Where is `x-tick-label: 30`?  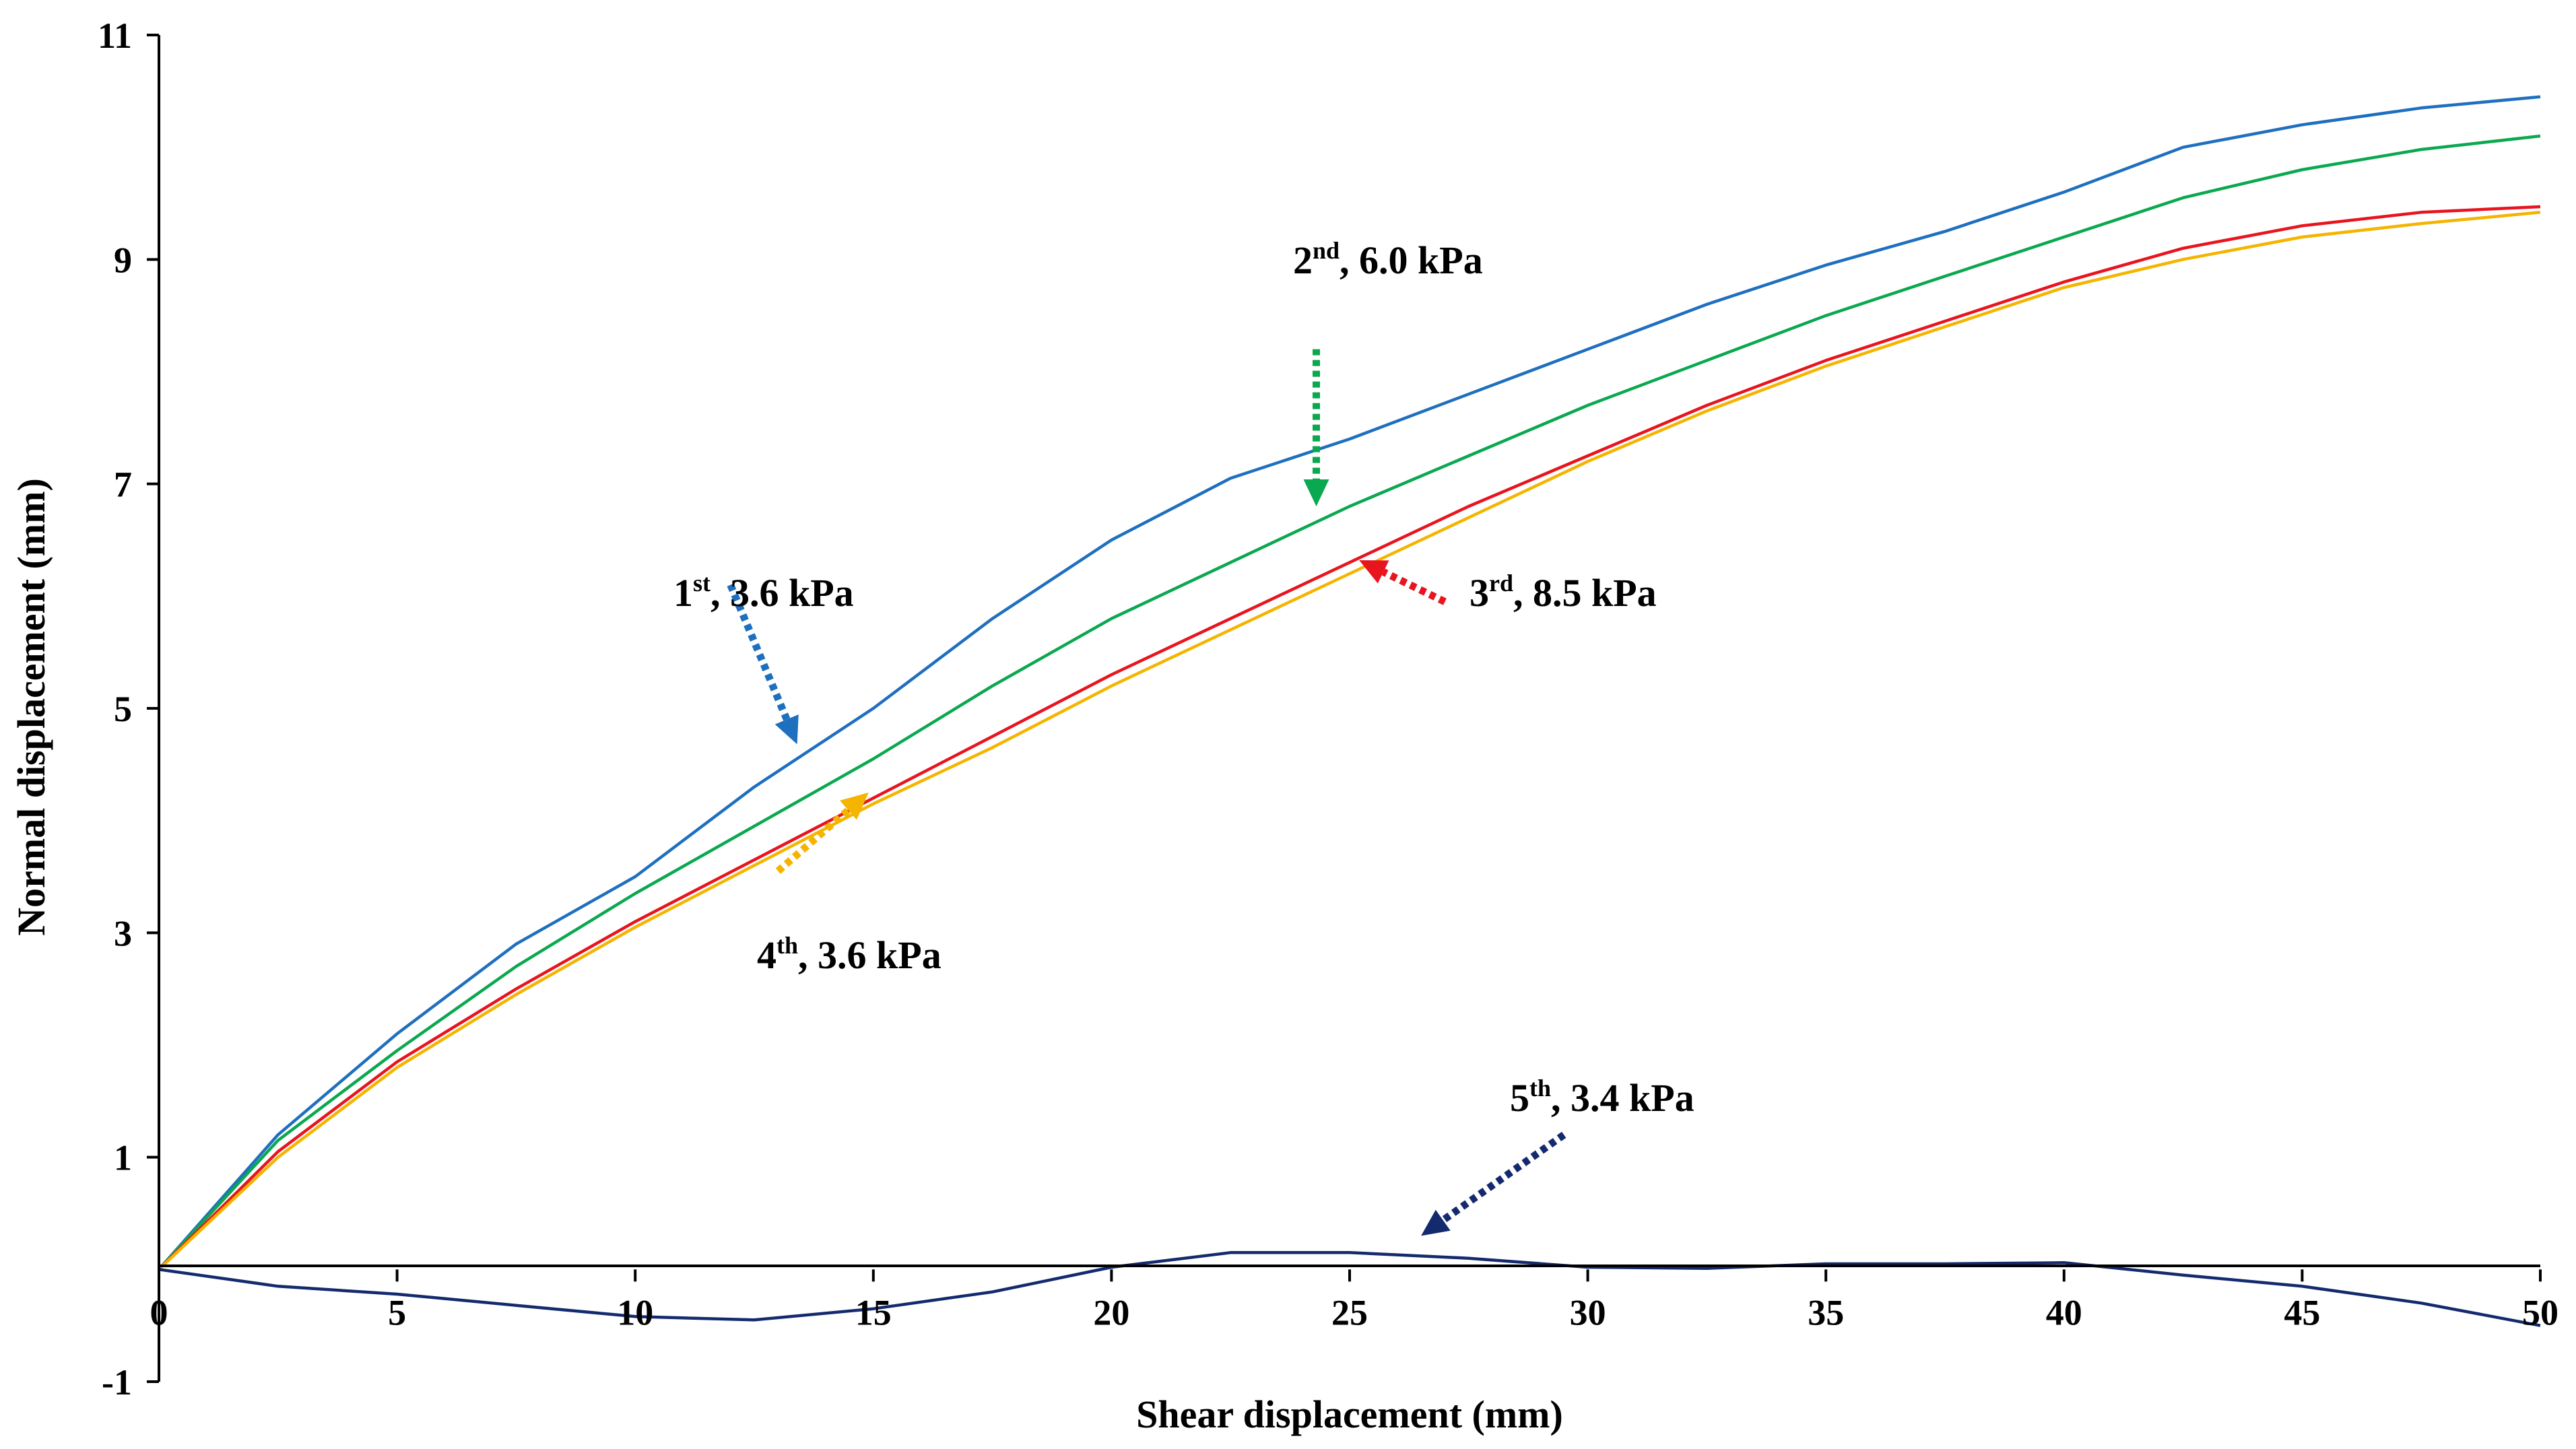
x-tick-label: 30 is located at coordinates (1588, 1312).